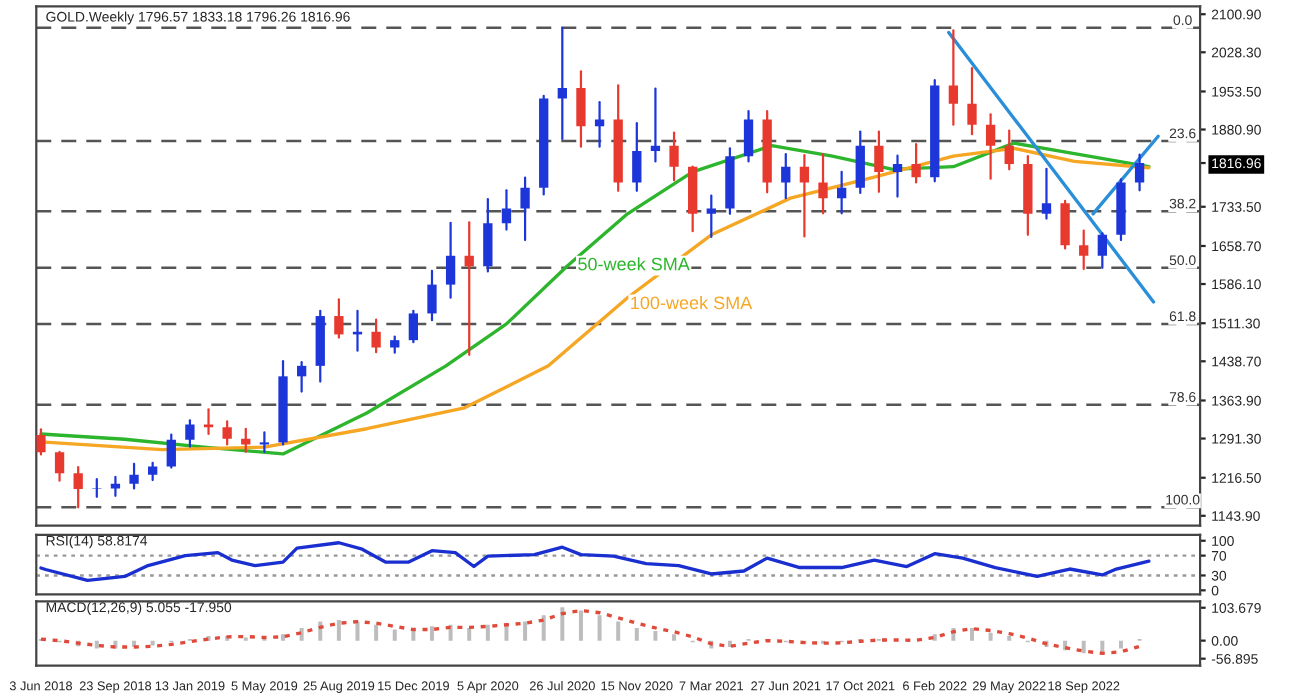 The height and width of the screenshot is (700, 1296). What do you see at coordinates (692, 302) in the screenshot?
I see `series-label: 100-week SMA` at bounding box center [692, 302].